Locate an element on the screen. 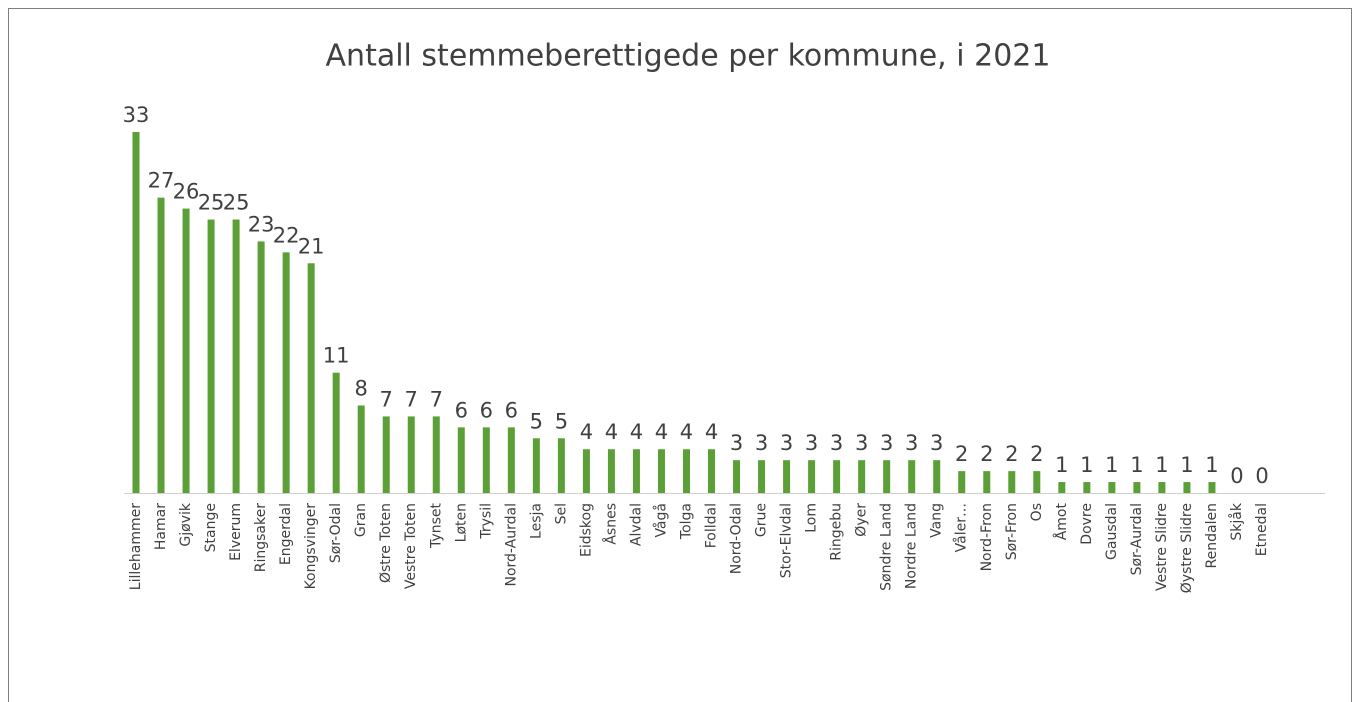  x-tick-label: Vestre Slidre is located at coordinates (1162, 547).